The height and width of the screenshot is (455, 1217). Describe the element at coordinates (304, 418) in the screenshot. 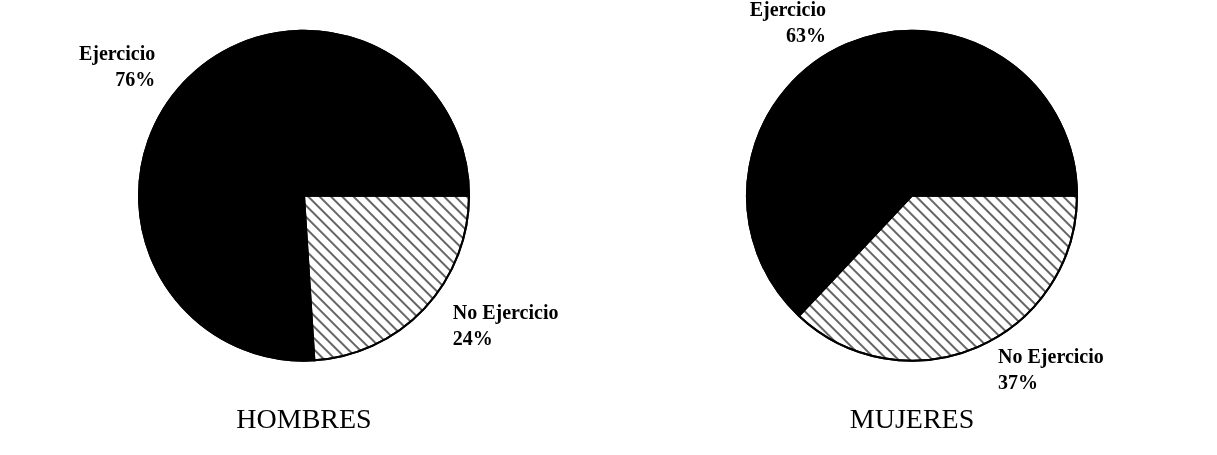

I see `text: HOMBRES` at that location.